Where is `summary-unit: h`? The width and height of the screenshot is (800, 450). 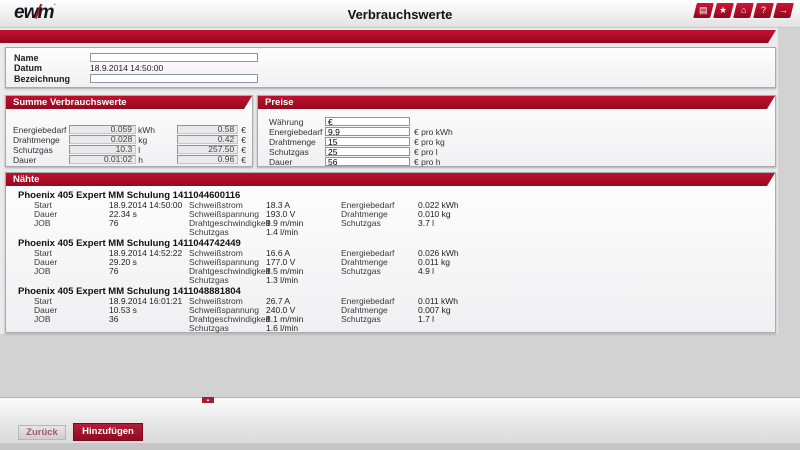
summary-unit: h is located at coordinates (140, 159).